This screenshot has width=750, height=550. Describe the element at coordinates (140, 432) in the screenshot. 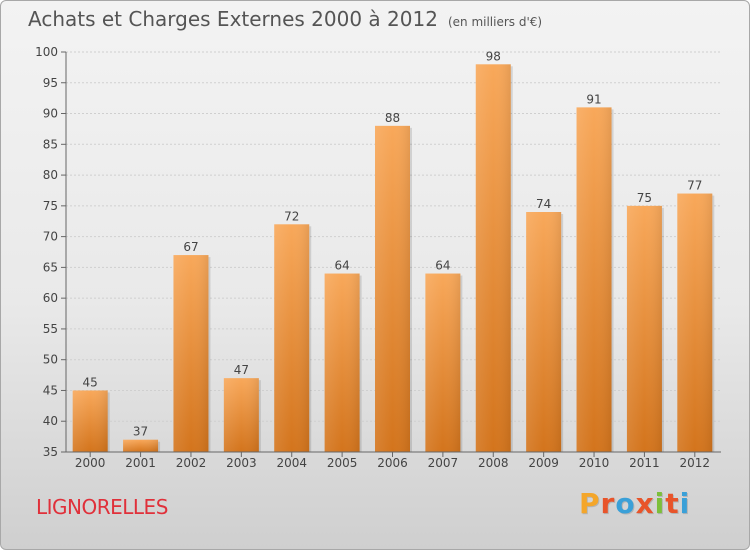

I see `data-label-2001: 37` at that location.